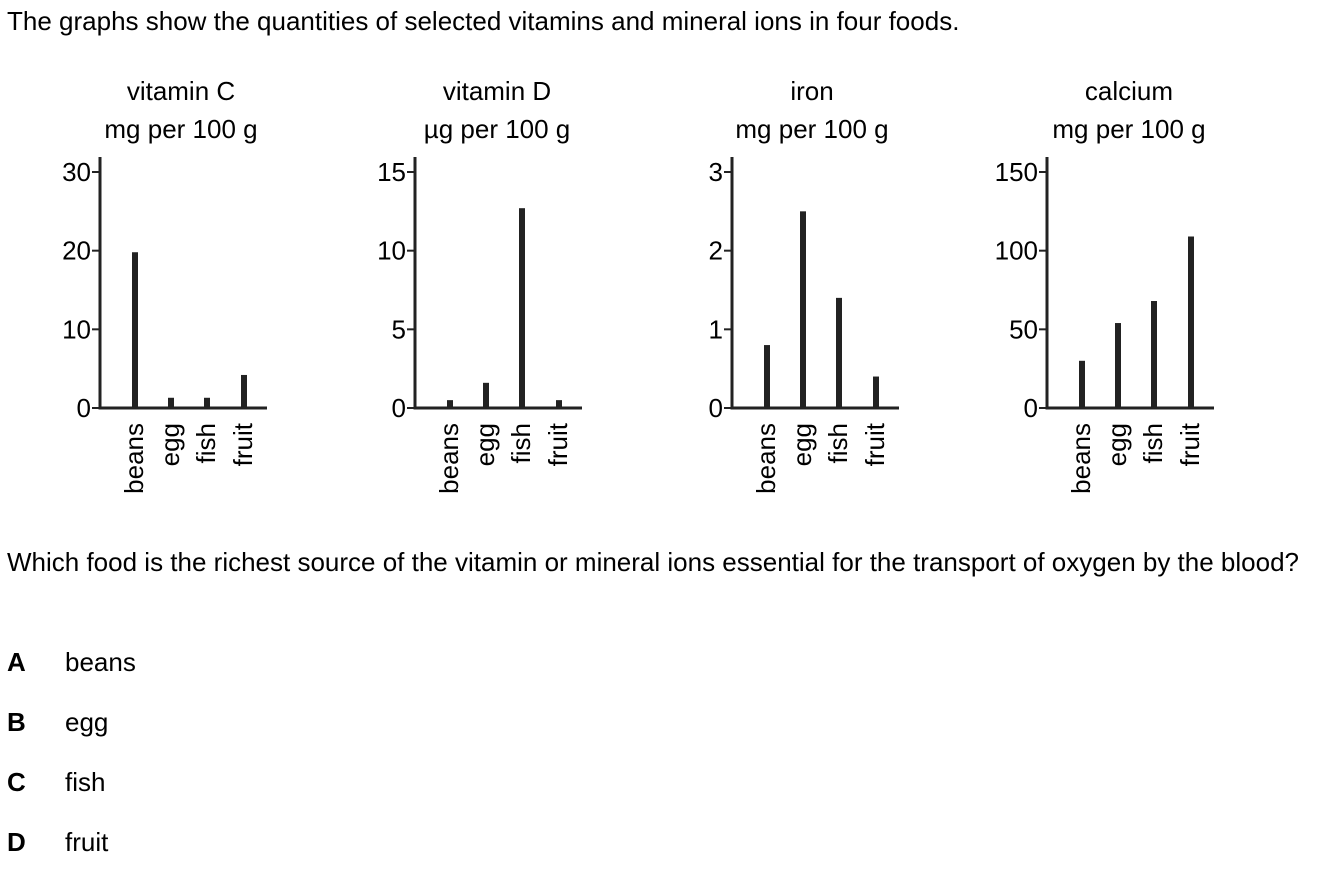 The image size is (1334, 883). I want to click on y-tick-label: 50, so click(1023, 329).